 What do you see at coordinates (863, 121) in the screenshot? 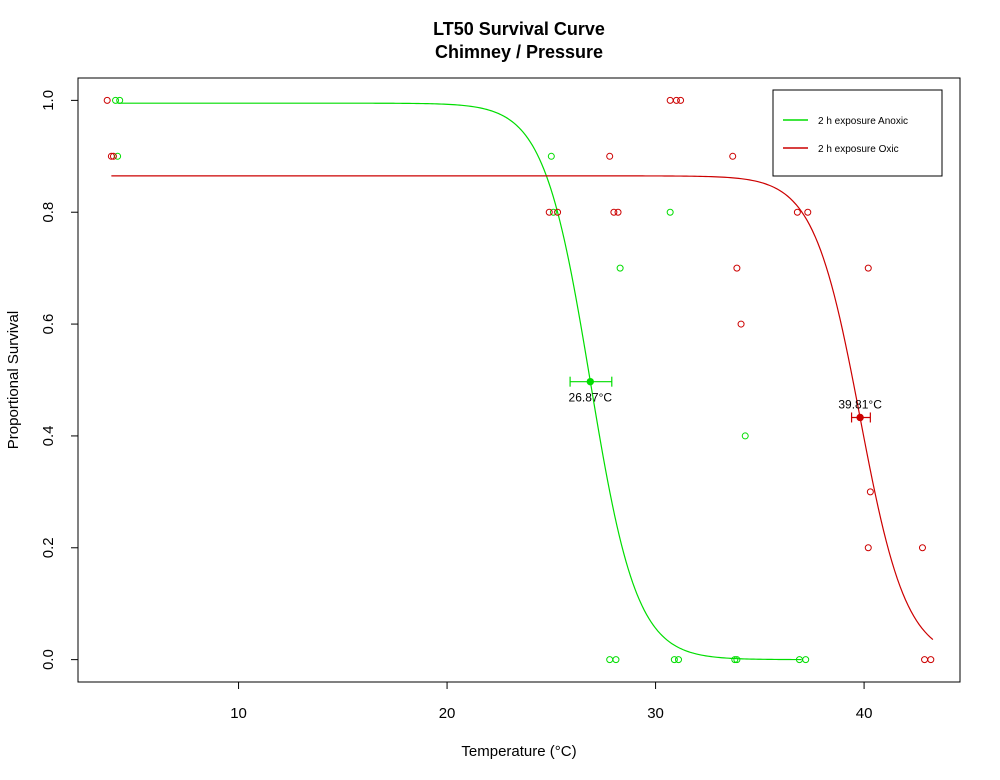
I see `legend-label-anoxic: 2 h exposure Anoxic` at bounding box center [863, 121].